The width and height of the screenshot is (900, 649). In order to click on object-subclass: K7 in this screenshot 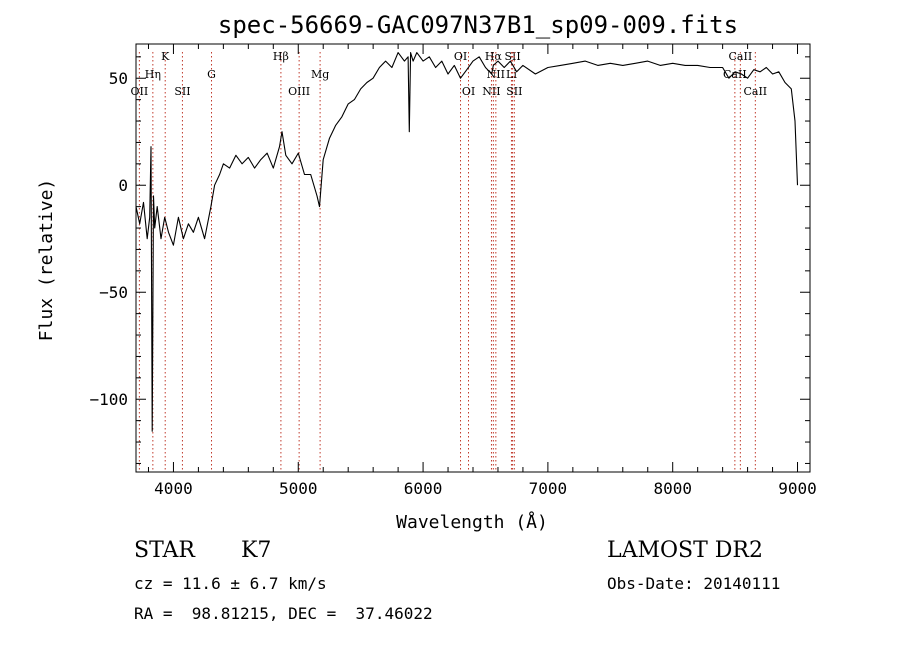, I will do `click(256, 550)`.